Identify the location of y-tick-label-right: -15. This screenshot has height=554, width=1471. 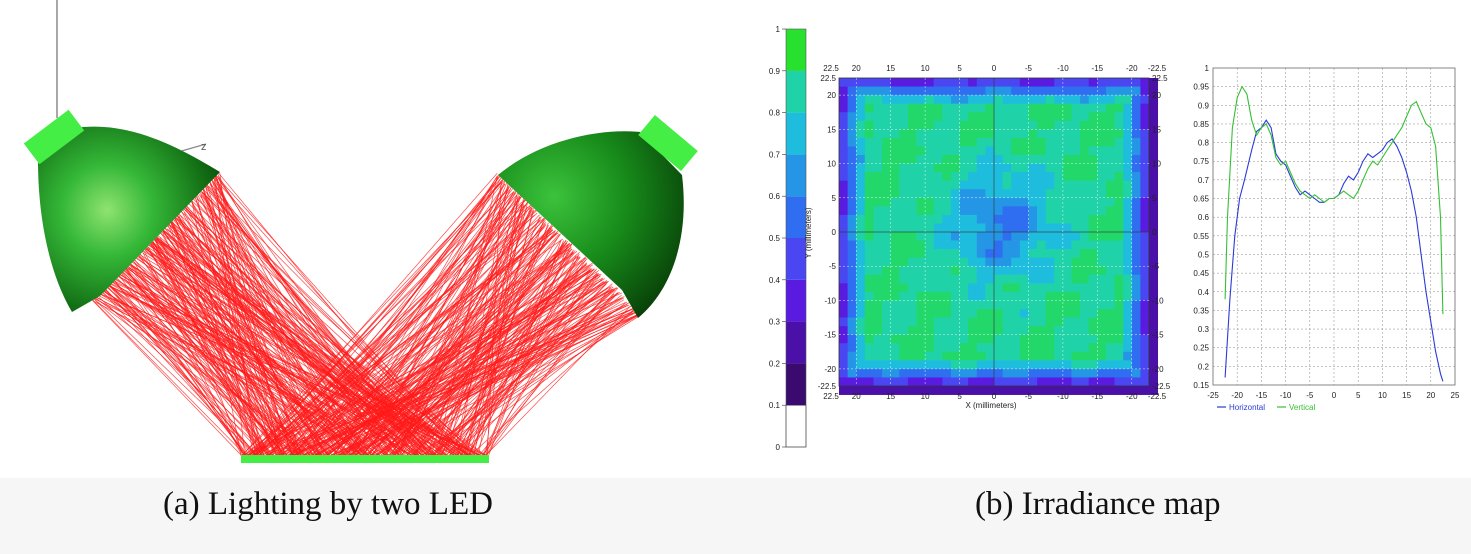
(1158, 335).